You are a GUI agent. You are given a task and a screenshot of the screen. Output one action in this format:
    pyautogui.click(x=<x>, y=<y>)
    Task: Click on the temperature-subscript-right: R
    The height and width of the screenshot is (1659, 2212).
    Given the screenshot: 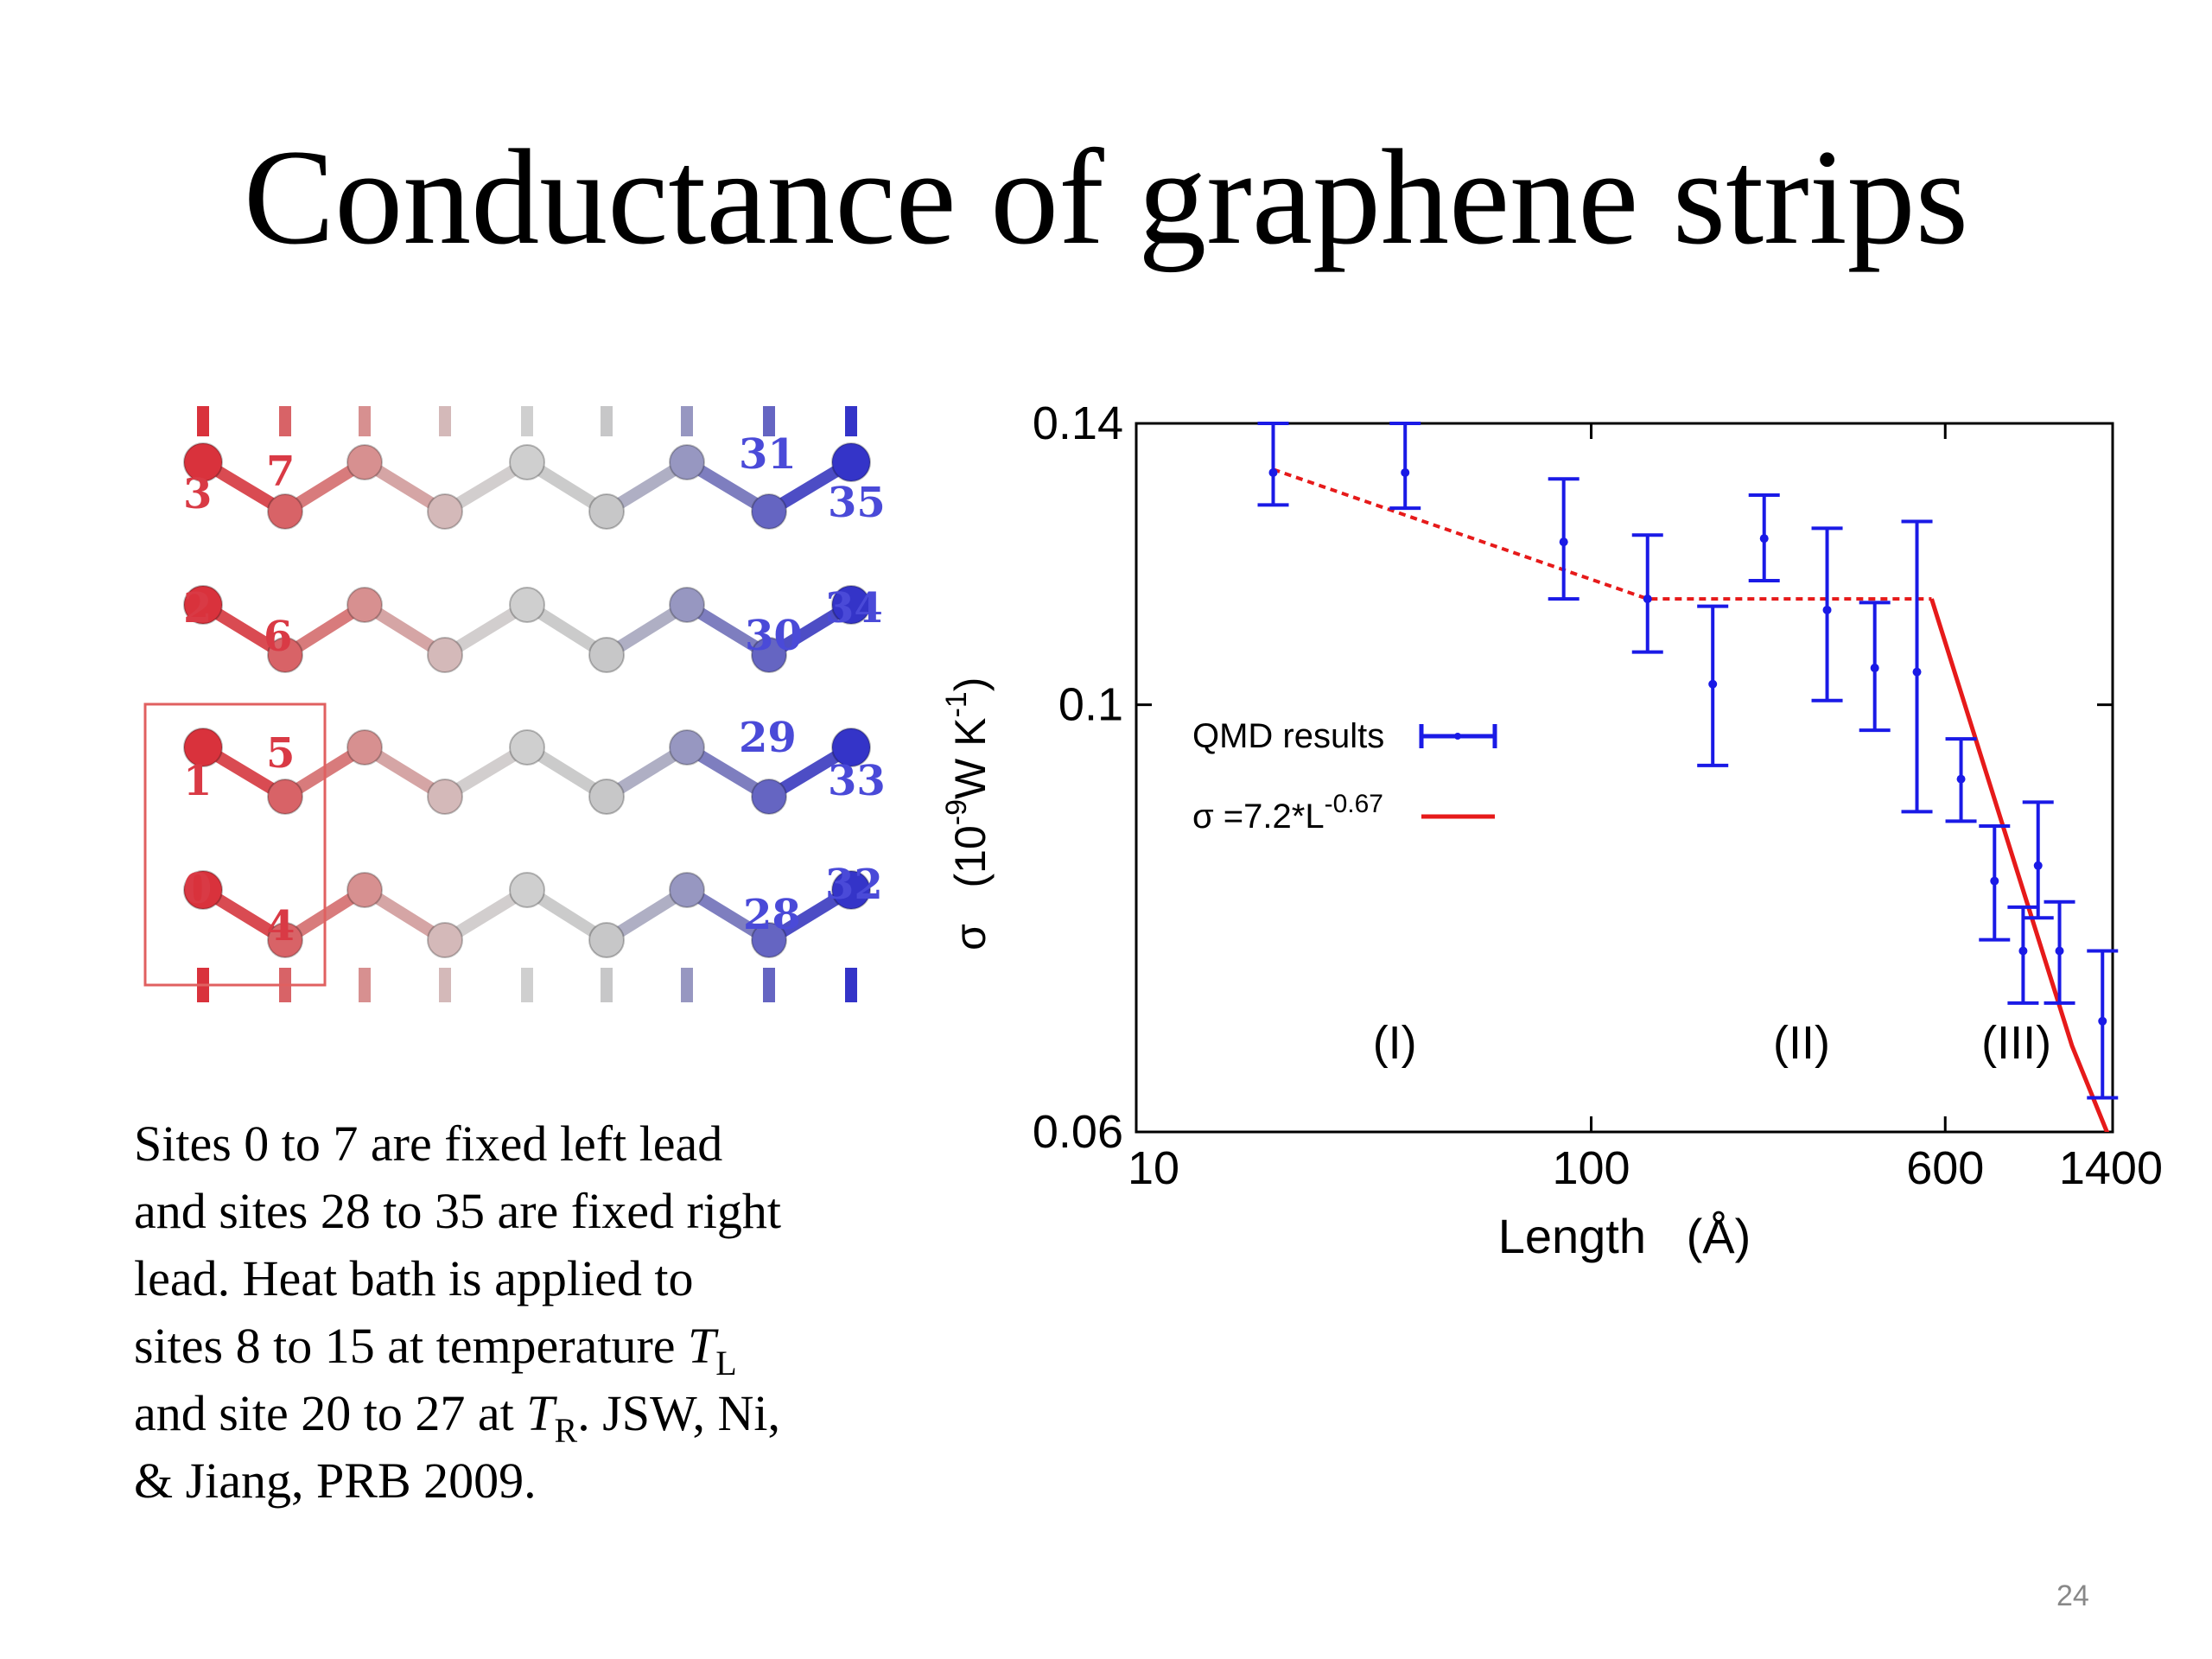 What is the action you would take?
    pyautogui.click(x=566, y=1430)
    